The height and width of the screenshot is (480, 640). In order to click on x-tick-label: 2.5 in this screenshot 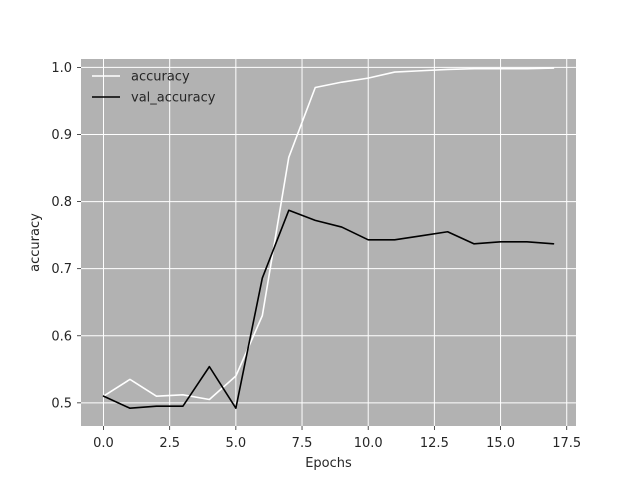, I will do `click(169, 443)`.